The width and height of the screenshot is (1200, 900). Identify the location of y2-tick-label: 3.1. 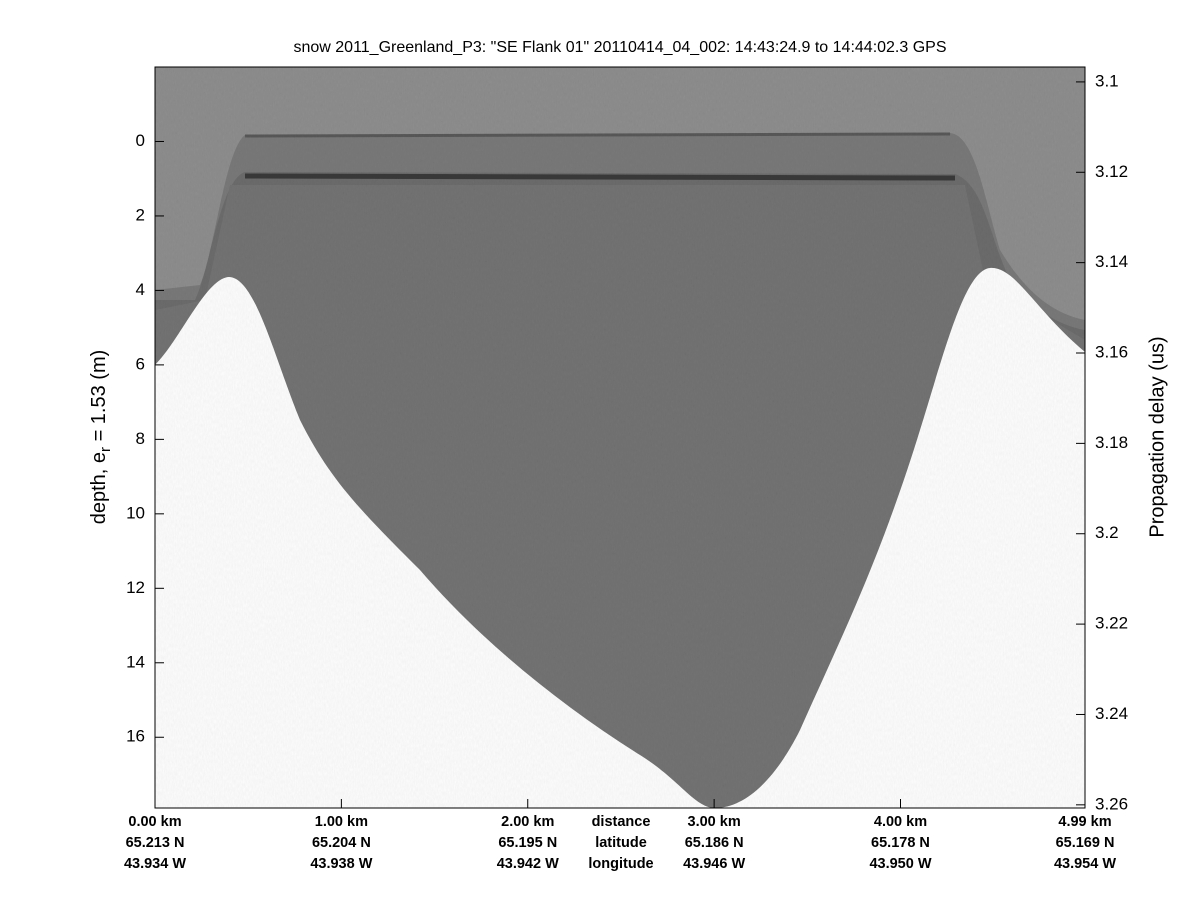
(1107, 80).